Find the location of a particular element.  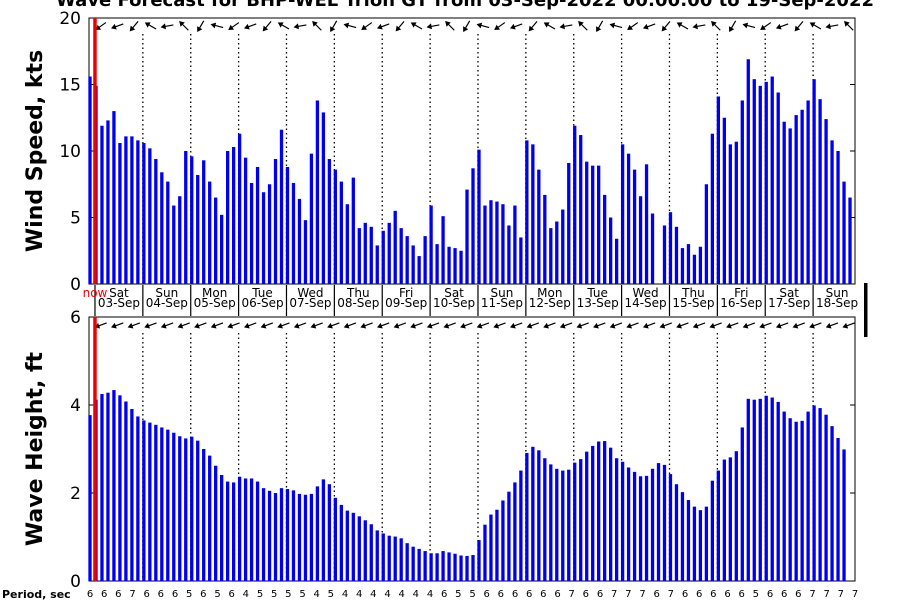

day-strip-dow: Wed is located at coordinates (645, 293).